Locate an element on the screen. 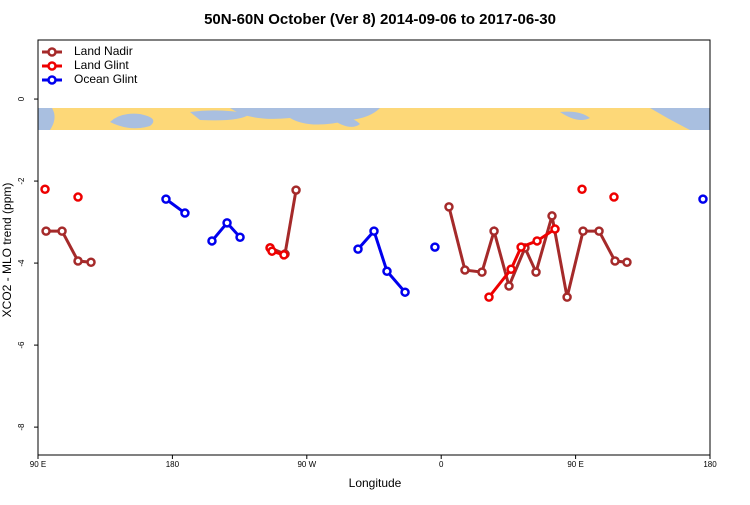 This screenshot has width=750, height=505. legend-label: Land Glint is located at coordinates (101, 65).